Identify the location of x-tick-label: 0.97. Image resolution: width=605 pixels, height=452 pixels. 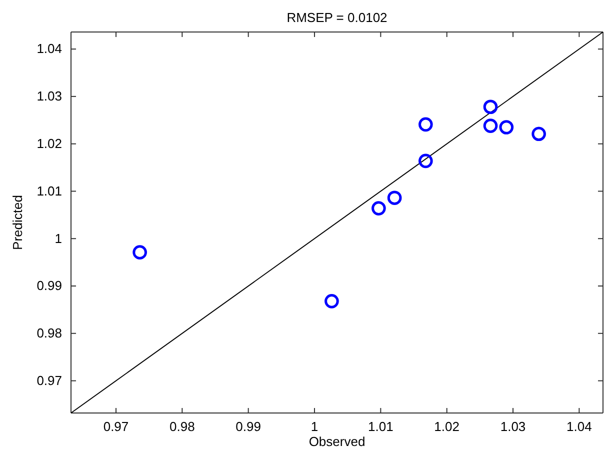
(116, 426).